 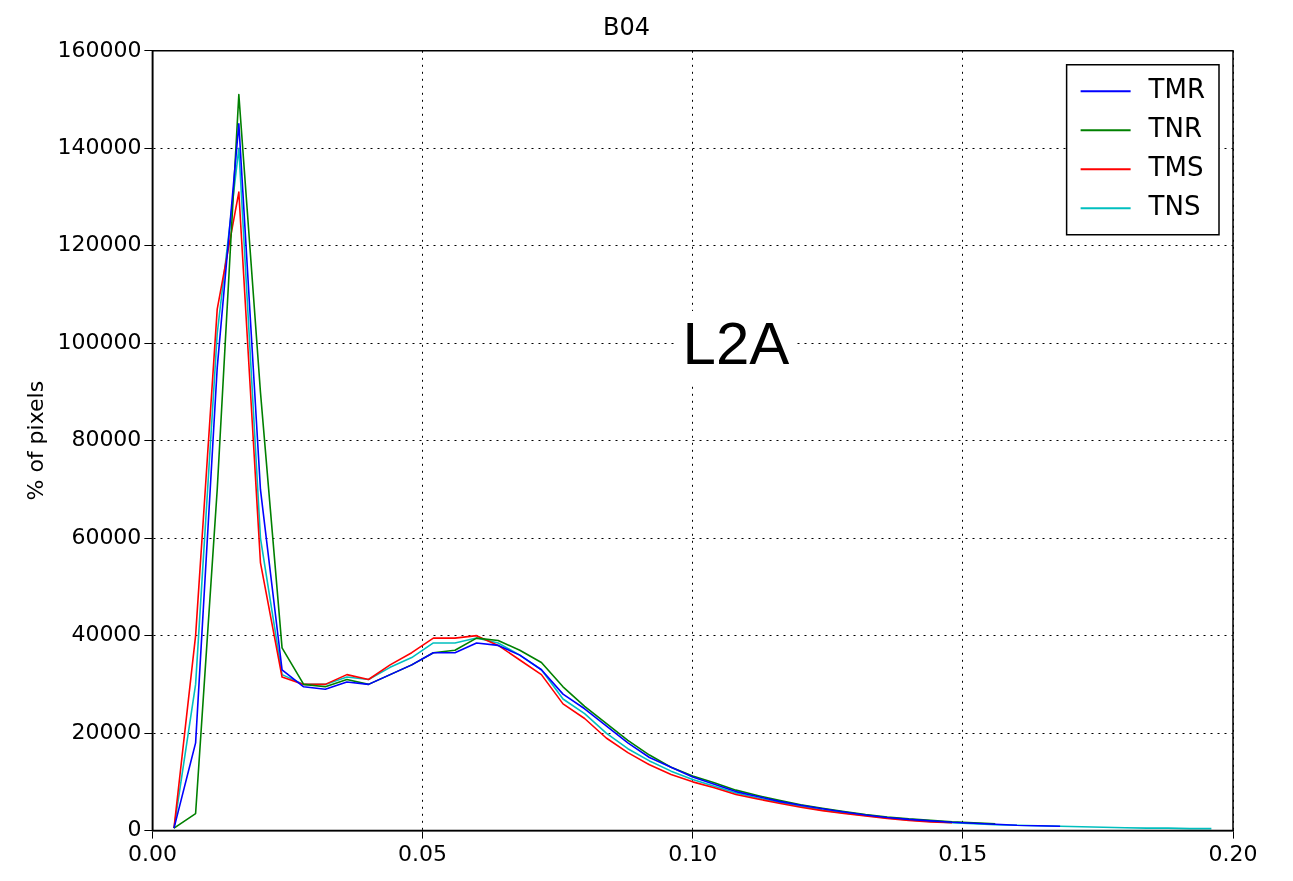 I want to click on y-tick-label: 0, so click(x=134, y=829).